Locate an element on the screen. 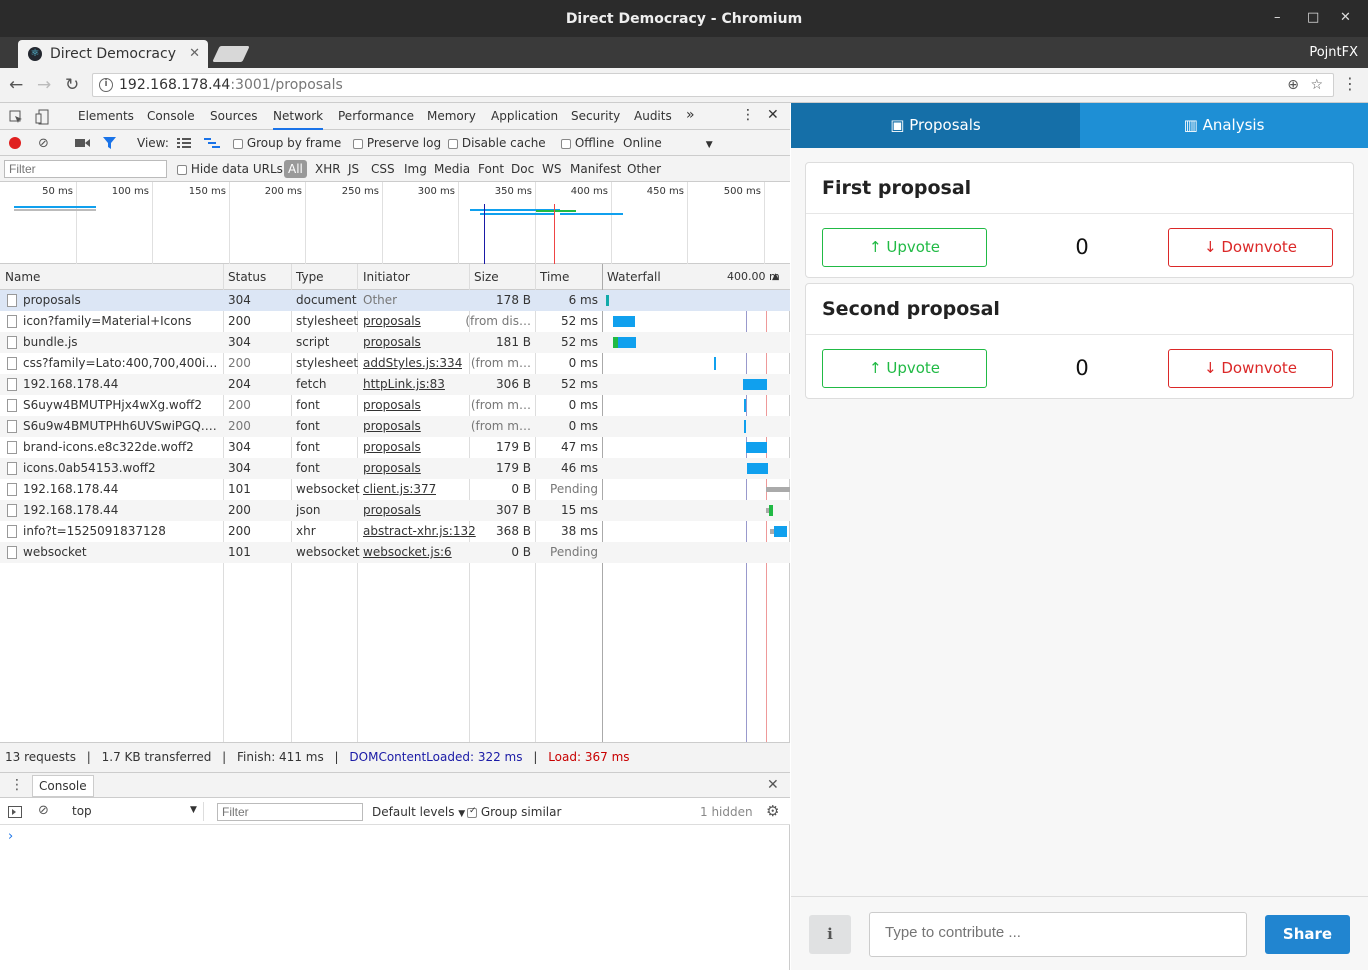 The width and height of the screenshot is (1368, 970). tab-sources: Sources is located at coordinates (234, 116).